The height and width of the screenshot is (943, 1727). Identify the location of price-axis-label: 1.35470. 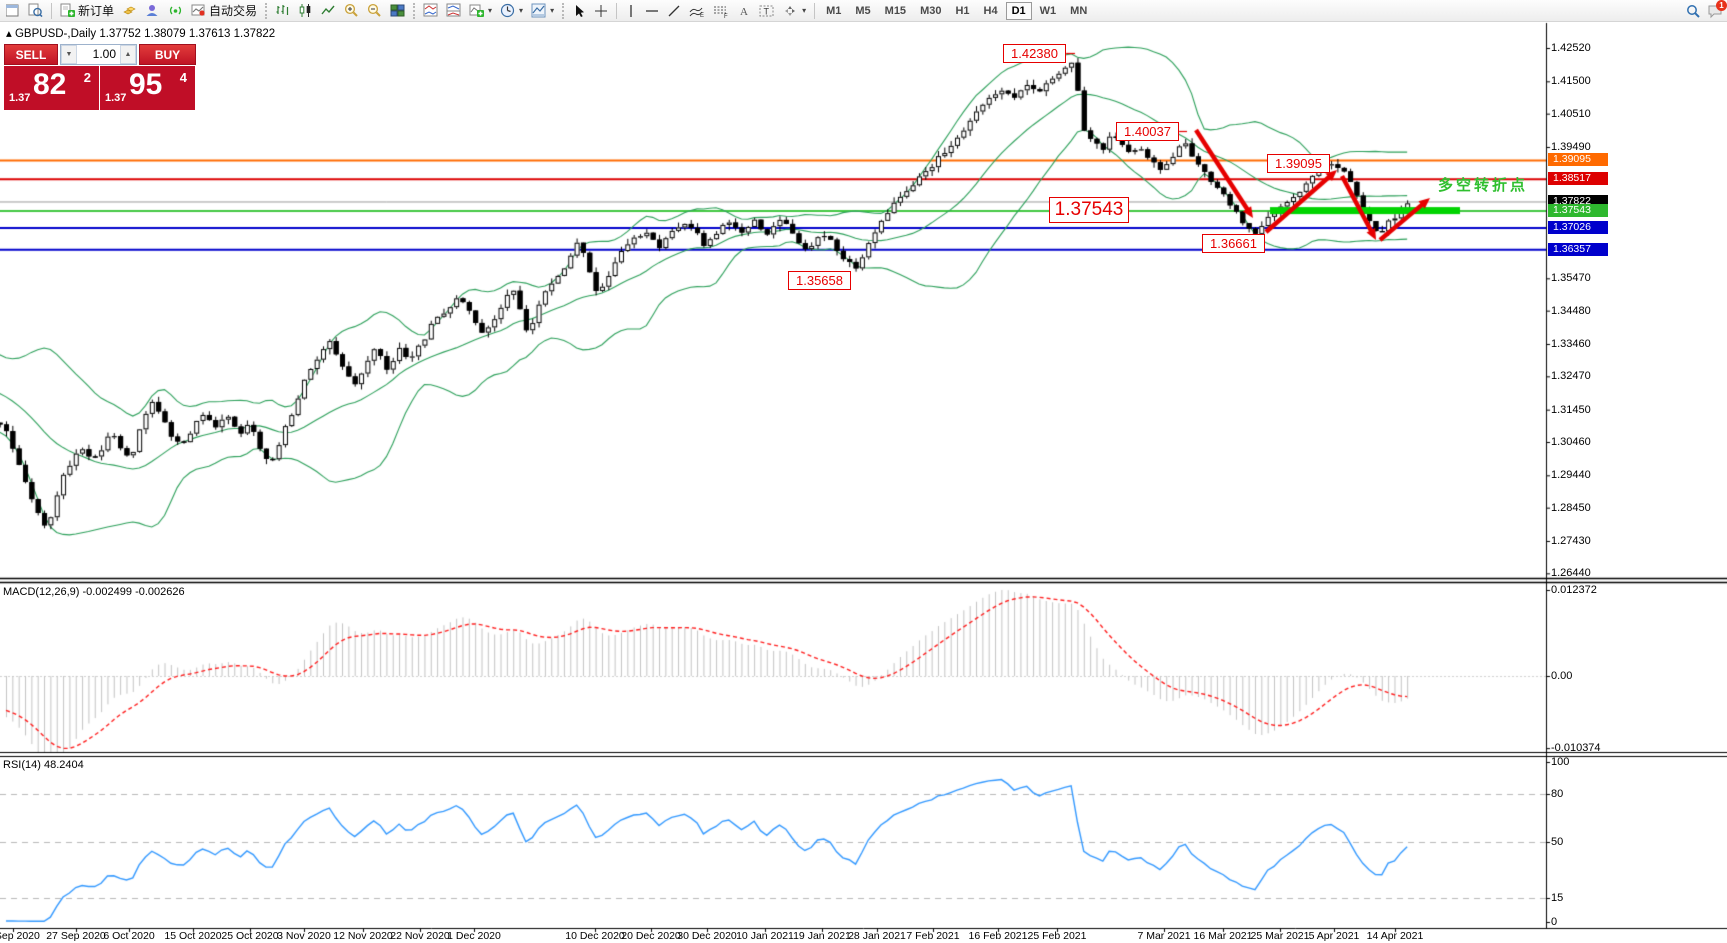
(1571, 278).